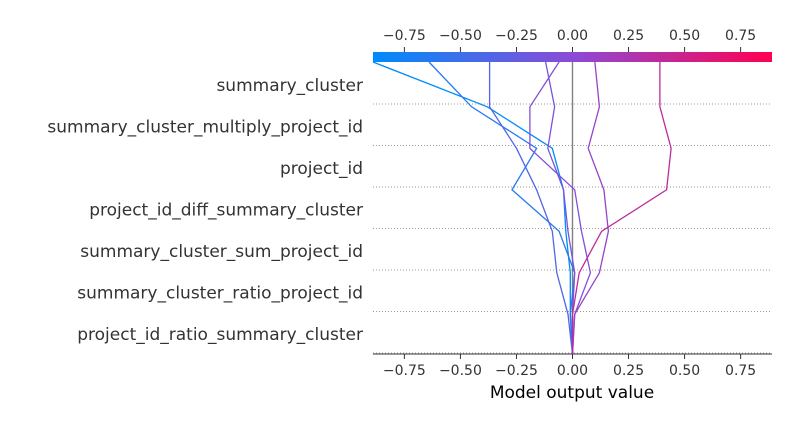 The image size is (800, 430). Describe the element at coordinates (516, 371) in the screenshot. I see `bottom-tick-label: −0.25` at that location.